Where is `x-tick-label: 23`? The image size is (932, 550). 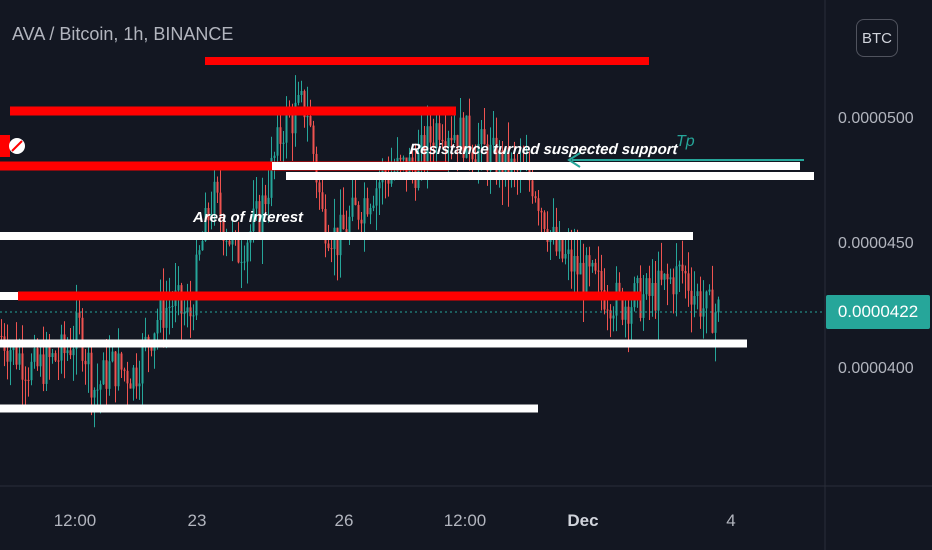 x-tick-label: 23 is located at coordinates (197, 520).